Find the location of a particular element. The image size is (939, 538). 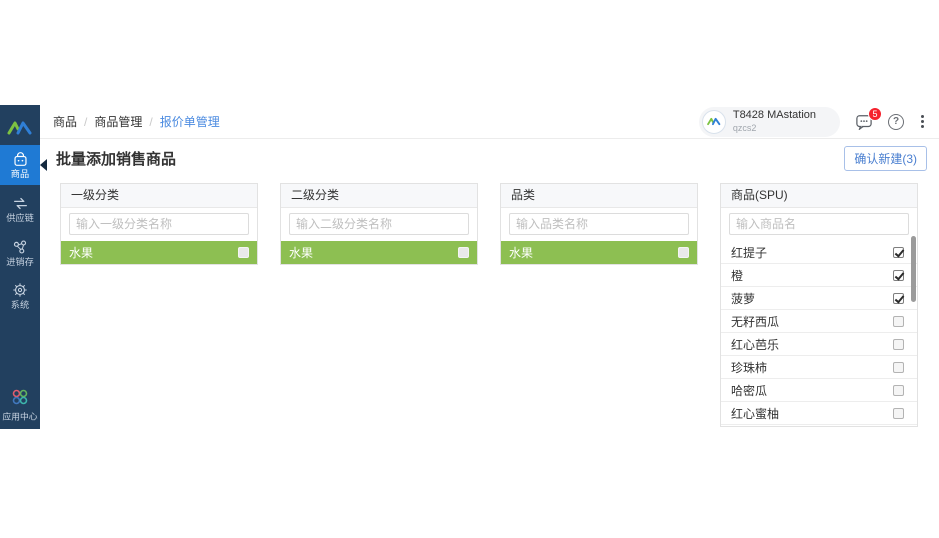

nodes-icon is located at coordinates (20, 246).